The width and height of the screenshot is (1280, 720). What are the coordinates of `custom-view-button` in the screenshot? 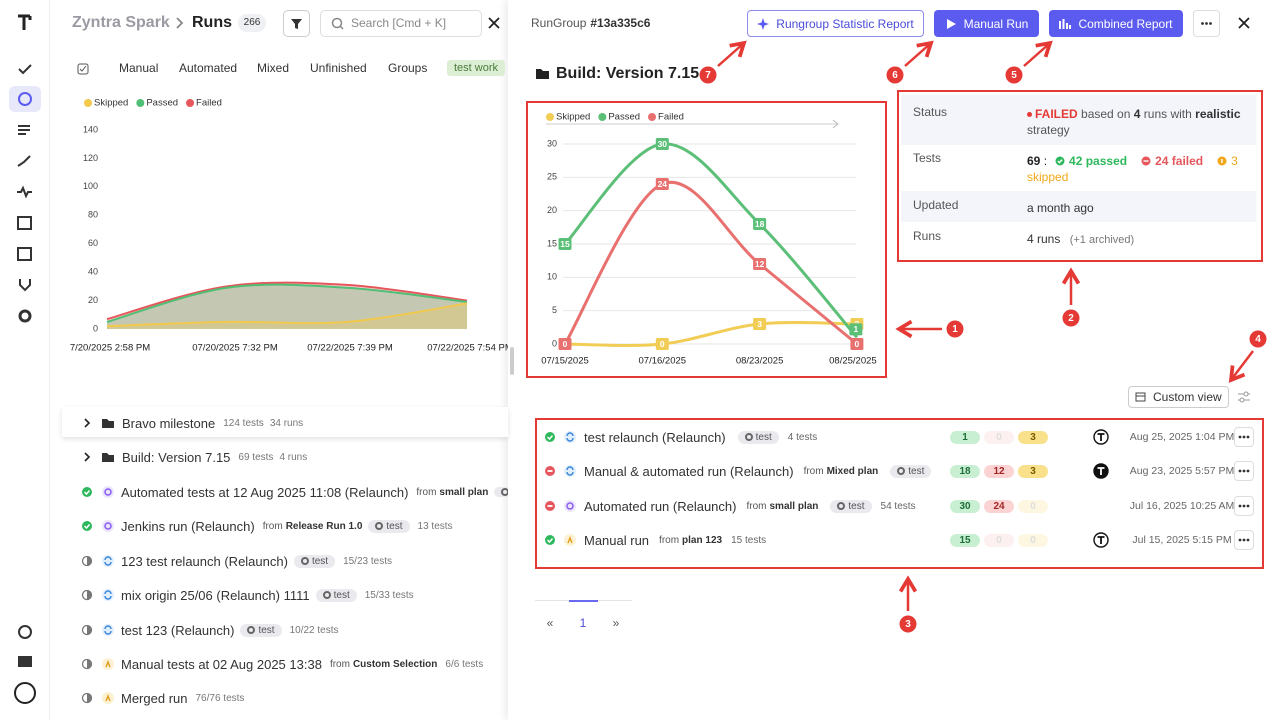 It's located at (1178, 397).